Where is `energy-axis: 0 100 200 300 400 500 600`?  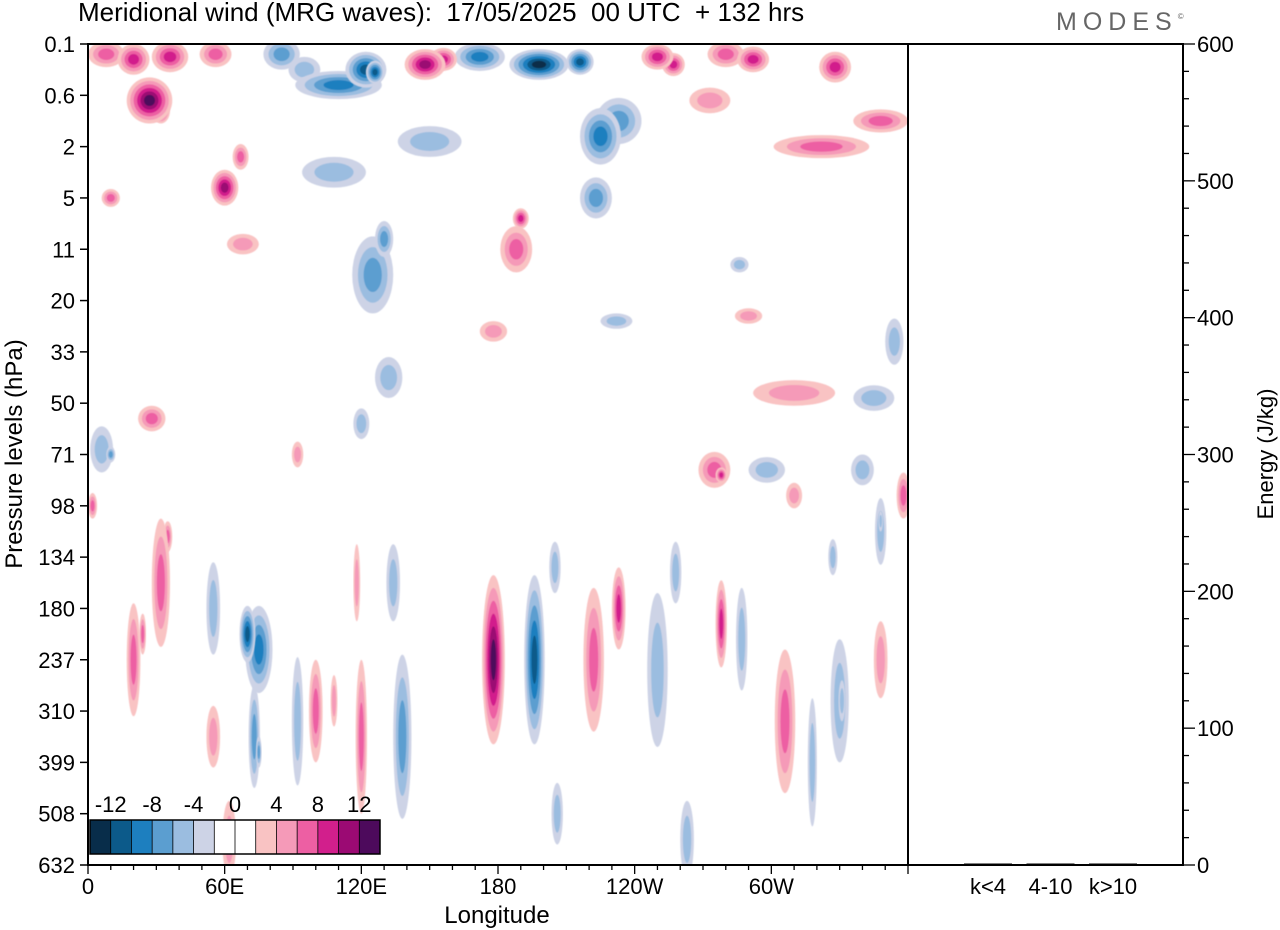
energy-axis: 0 100 200 300 400 500 600 is located at coordinates (1208, 455).